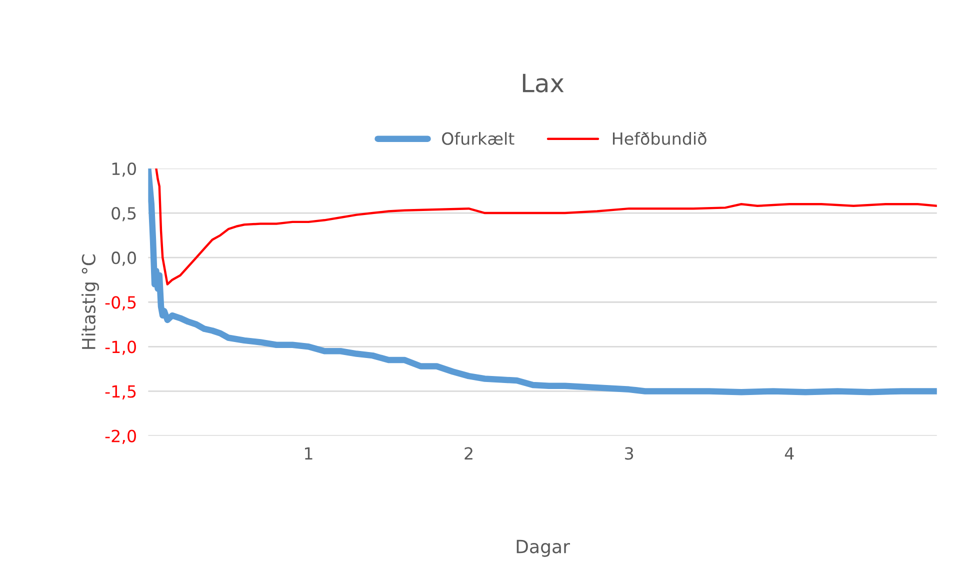 Image resolution: width=956 pixels, height=581 pixels. Describe the element at coordinates (308, 453) in the screenshot. I see `x-tick-label: 1` at that location.